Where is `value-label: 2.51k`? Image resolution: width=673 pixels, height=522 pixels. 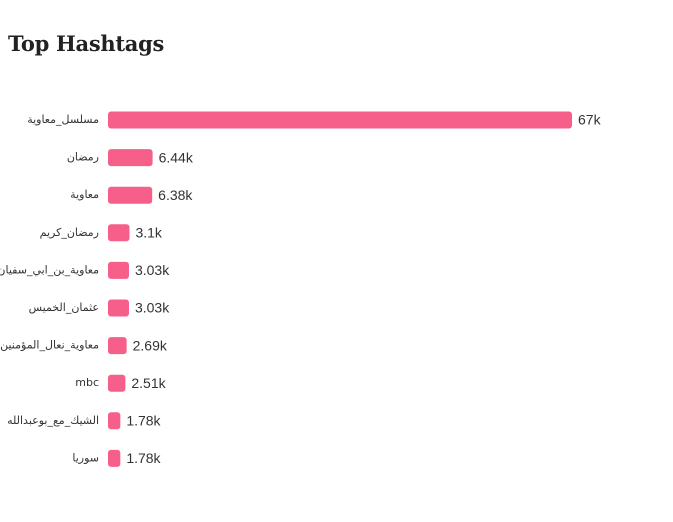
value-label: 2.51k is located at coordinates (148, 383).